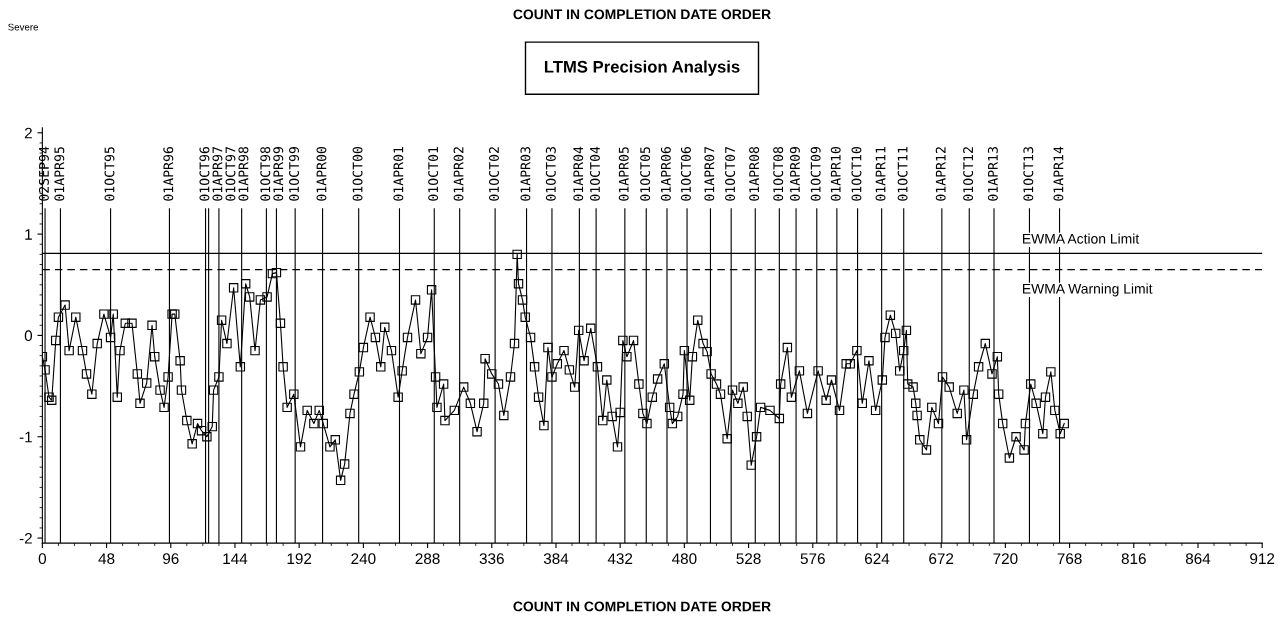 The height and width of the screenshot is (620, 1284). I want to click on x-tick-label: 480, so click(684, 559).